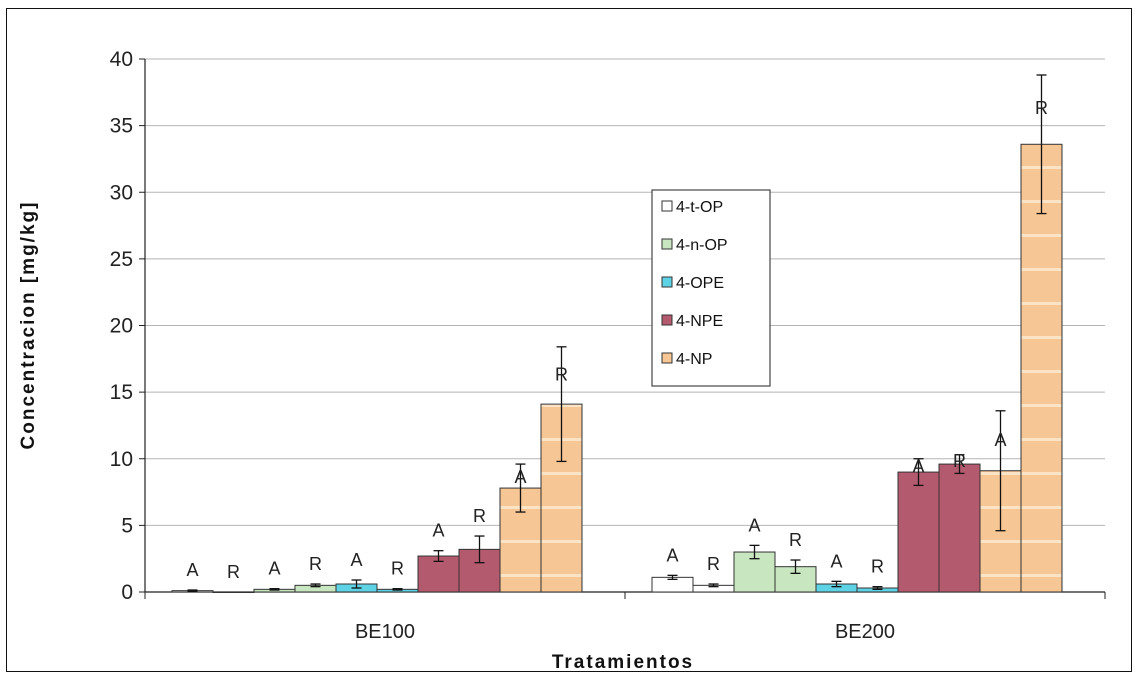  Describe the element at coordinates (625, 617) in the screenshot. I see `x-axis: BE100 BE200` at that location.